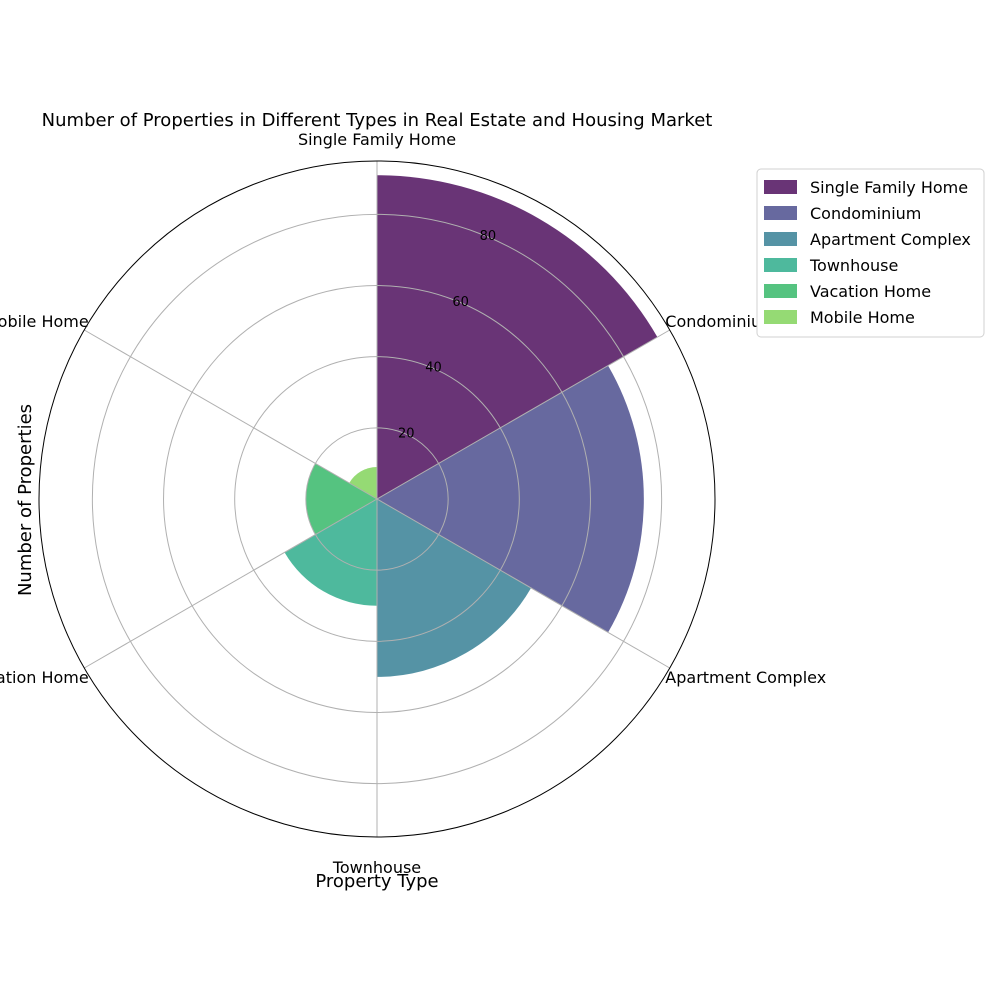 This screenshot has width=1000, height=1000. What do you see at coordinates (780, 265) in the screenshot?
I see `legend-swatch-townhouse` at bounding box center [780, 265].